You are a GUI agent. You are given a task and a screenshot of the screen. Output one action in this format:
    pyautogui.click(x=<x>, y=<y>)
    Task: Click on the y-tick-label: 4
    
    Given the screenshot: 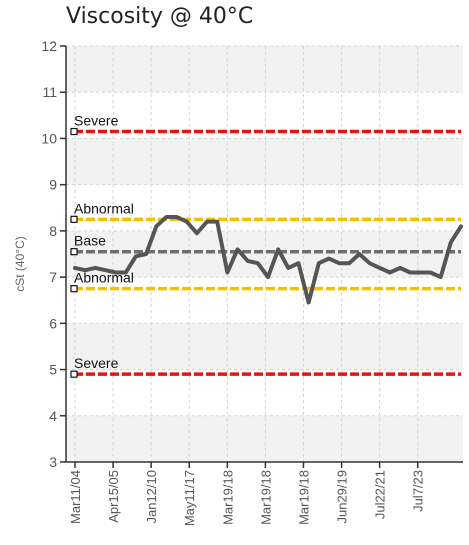 What is the action you would take?
    pyautogui.click(x=53, y=416)
    